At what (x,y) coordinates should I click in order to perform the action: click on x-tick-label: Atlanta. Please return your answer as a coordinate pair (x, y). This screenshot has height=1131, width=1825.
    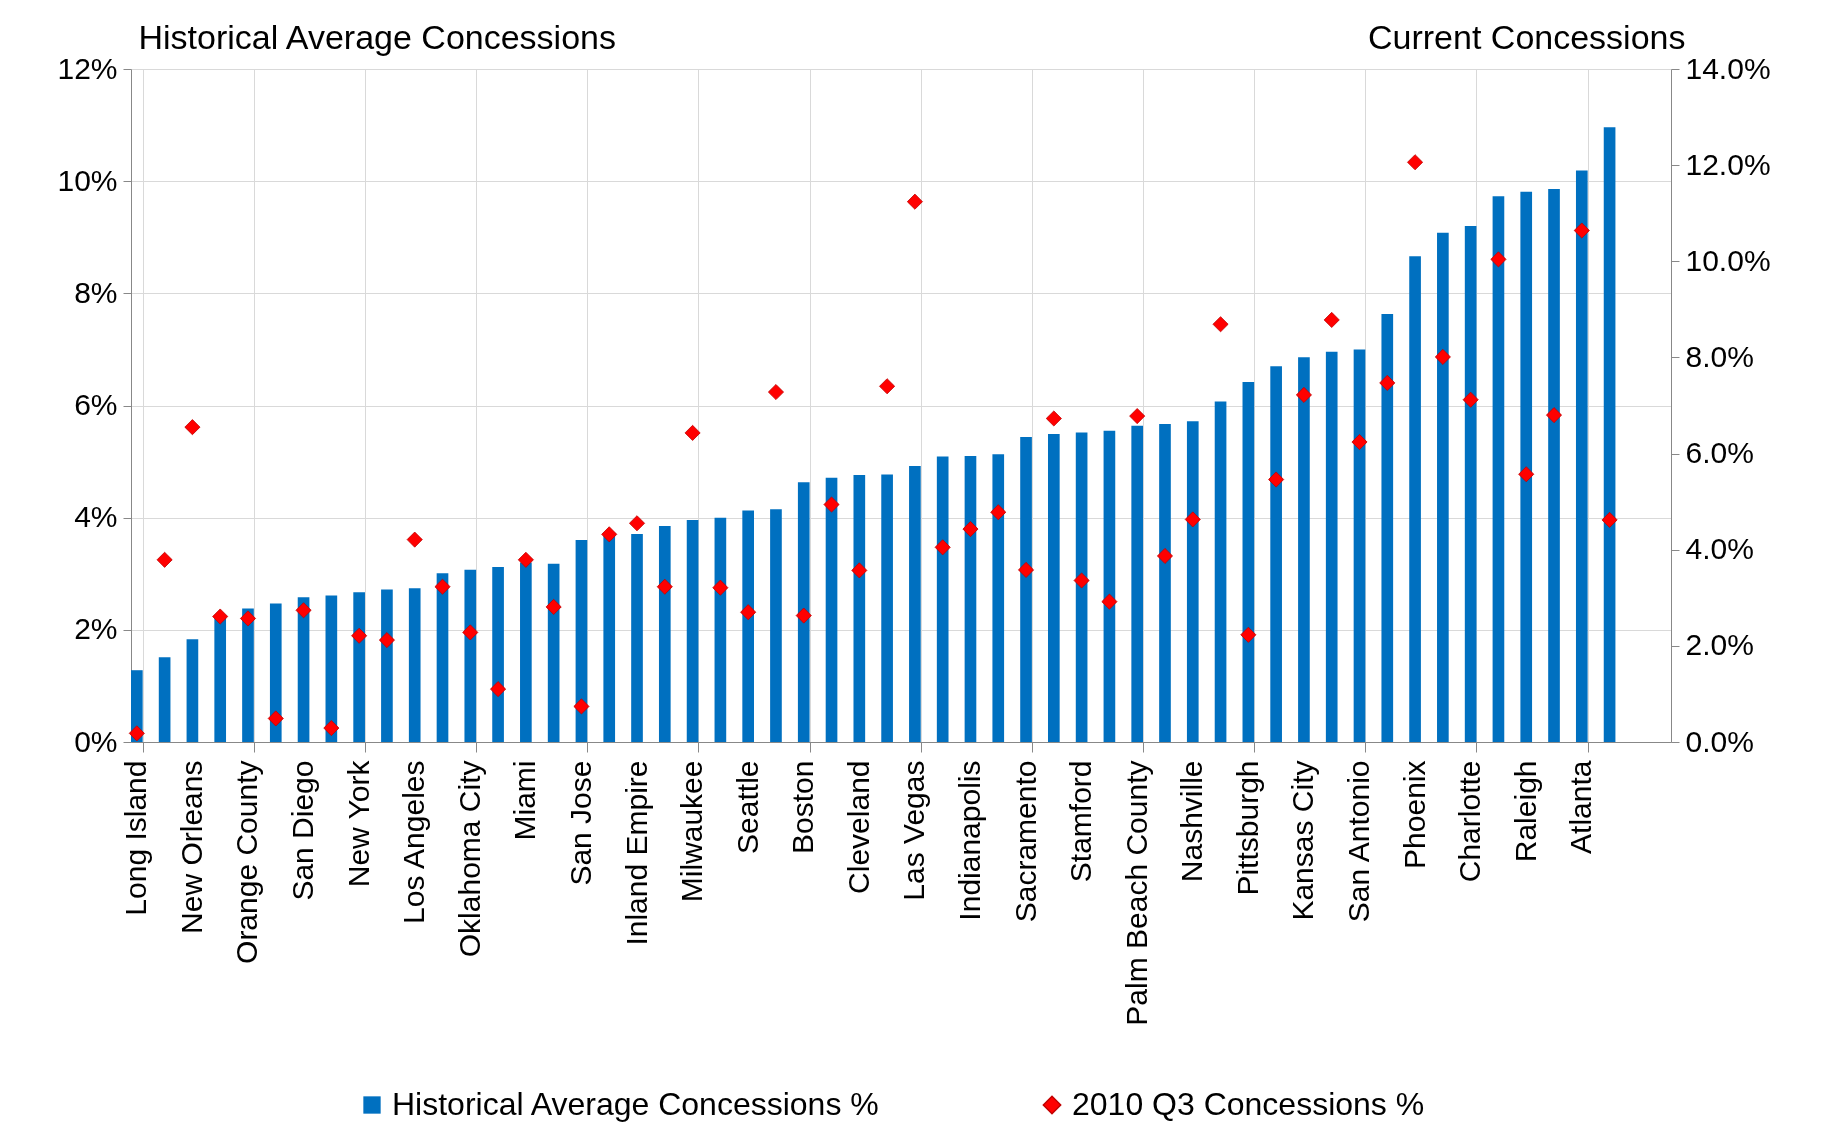
    Looking at the image, I should click on (1581, 807).